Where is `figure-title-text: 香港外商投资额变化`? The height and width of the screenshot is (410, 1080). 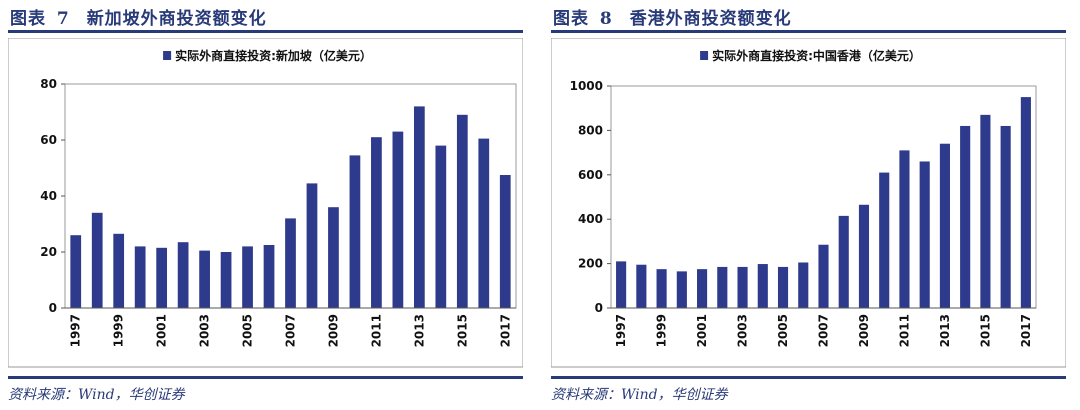
figure-title-text: 香港外商投资额变化 is located at coordinates (710, 19).